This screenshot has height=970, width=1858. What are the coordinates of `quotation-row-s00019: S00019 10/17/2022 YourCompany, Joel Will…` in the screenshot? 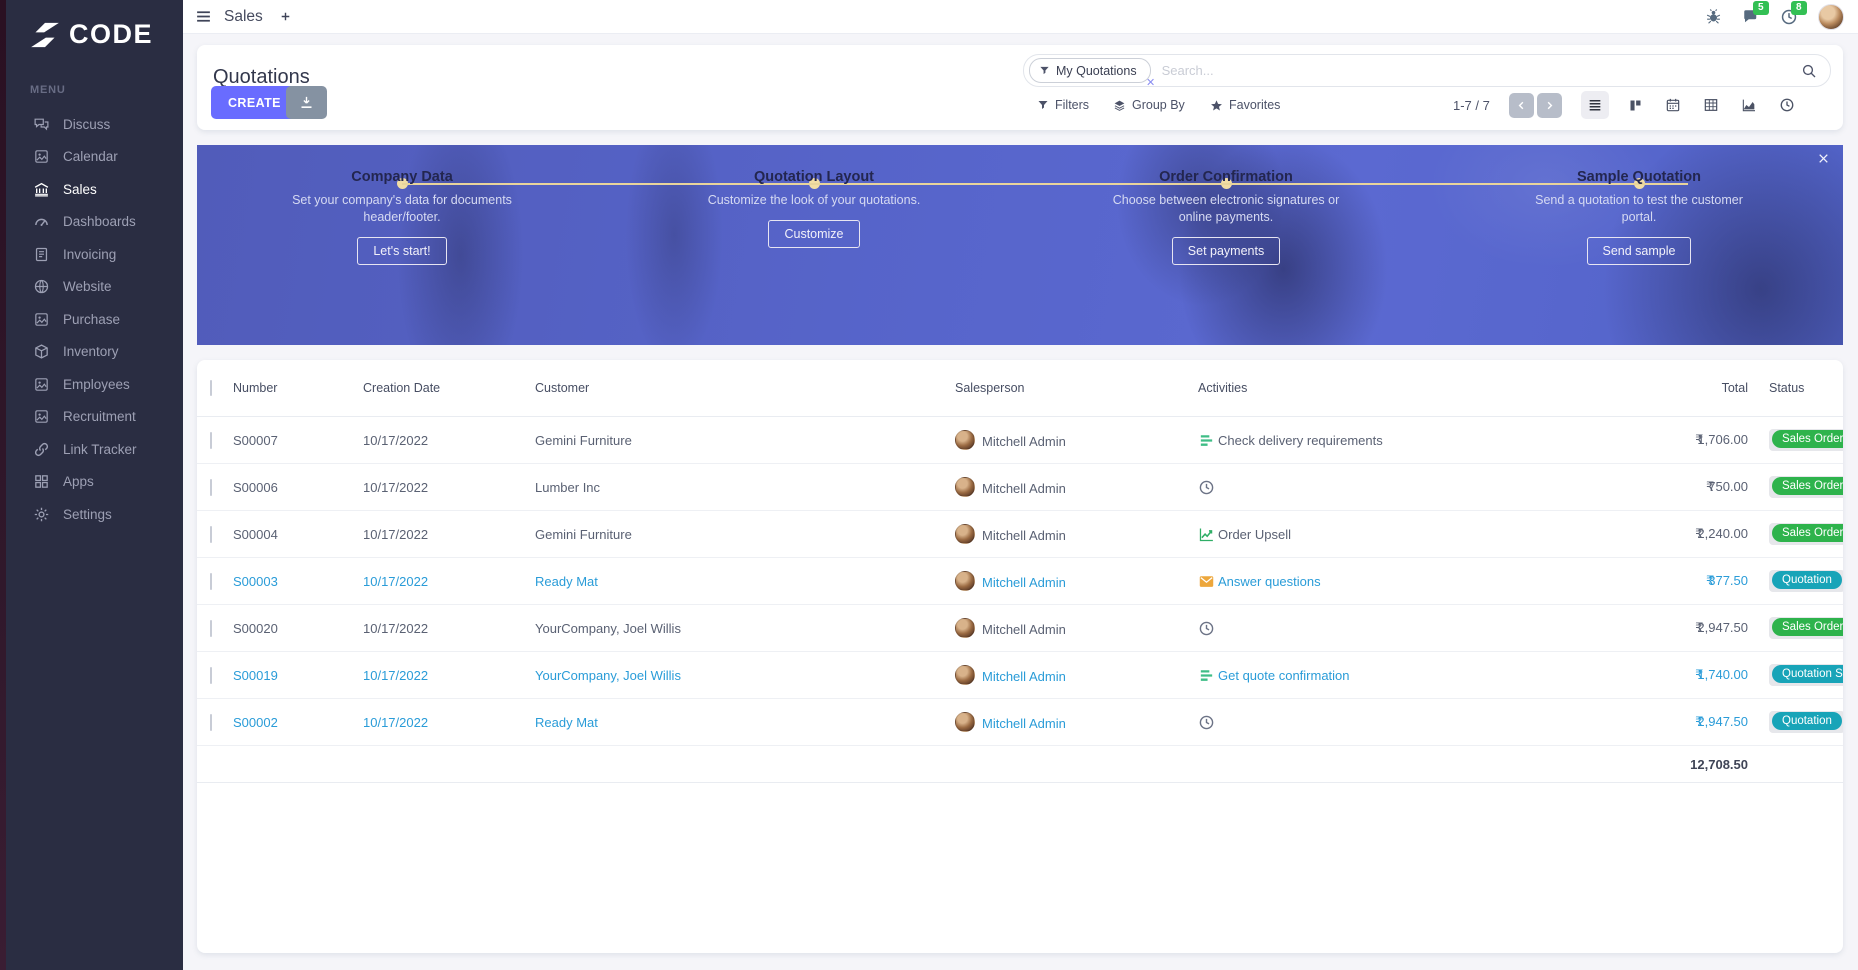 It's located at (1020, 675).